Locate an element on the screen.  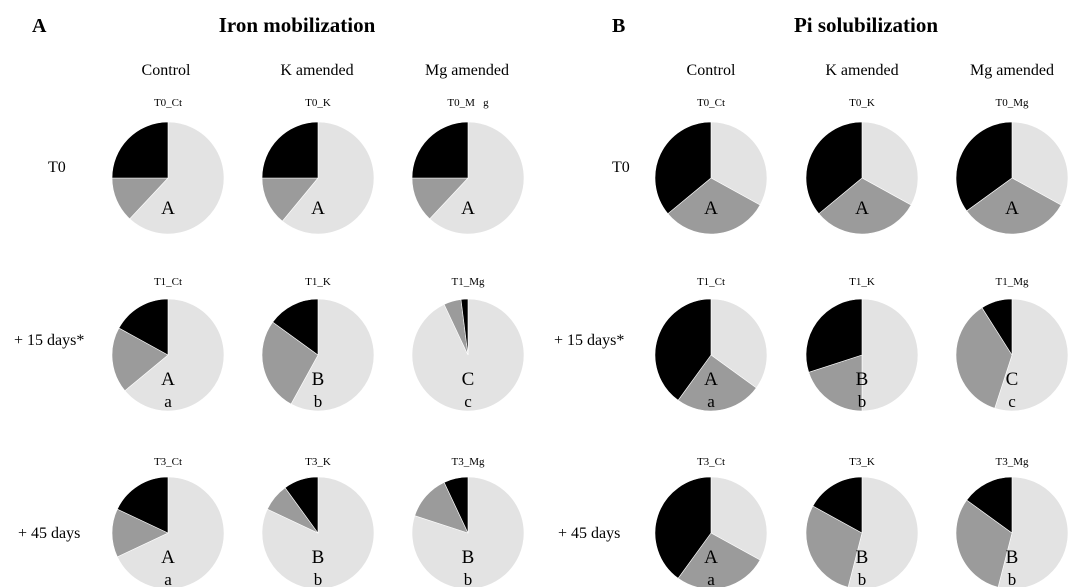
pie-label: T1_Ct is located at coordinates (711, 282).